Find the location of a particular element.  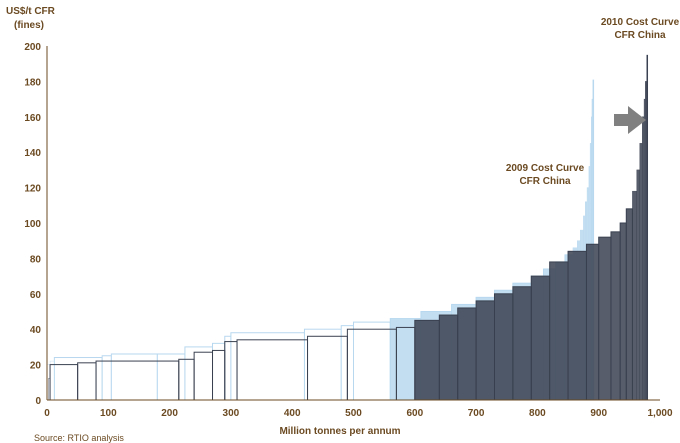

annotation-2010-line1: 2010 Cost Curve is located at coordinates (640, 22).